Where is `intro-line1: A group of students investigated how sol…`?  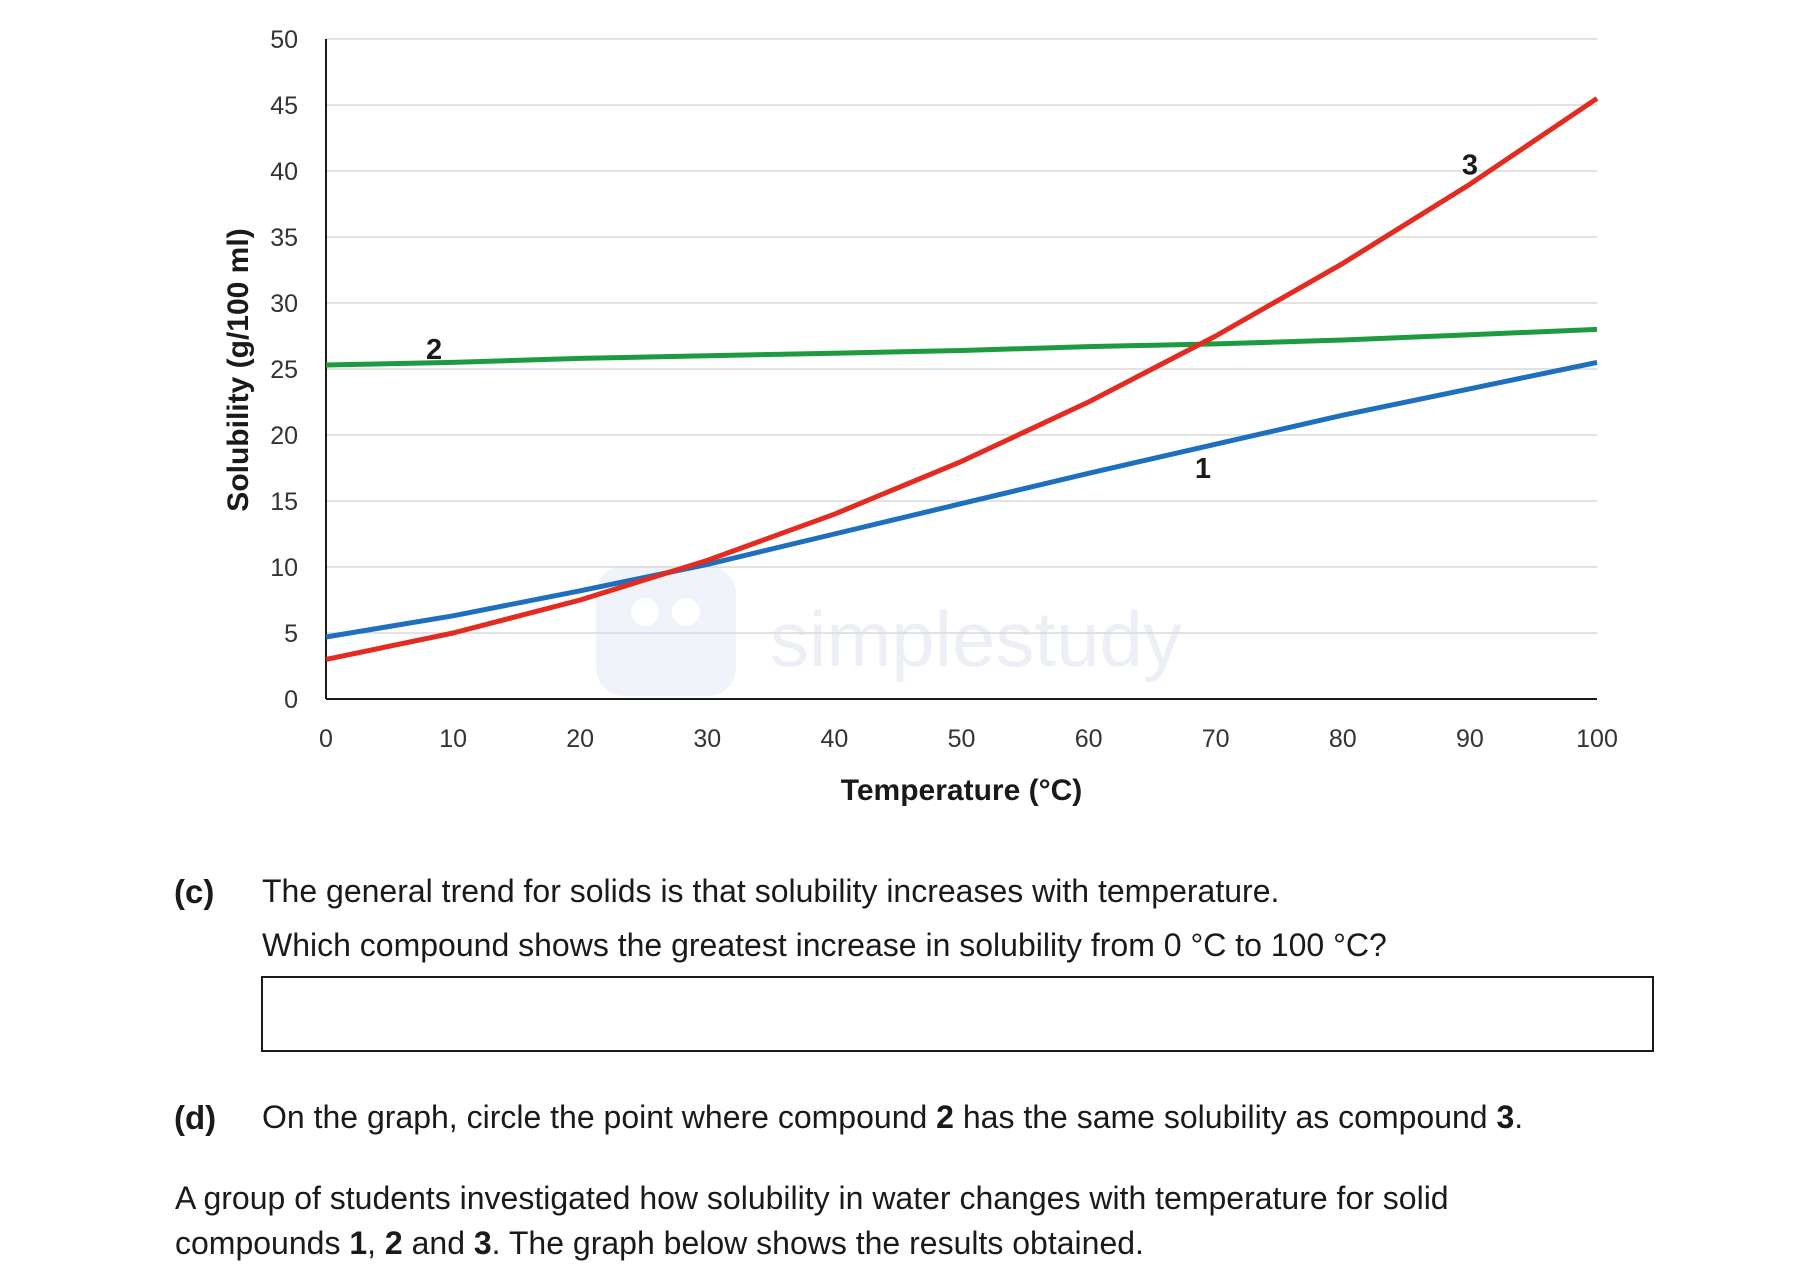
intro-line1: A group of students investigated how sol… is located at coordinates (812, 1198).